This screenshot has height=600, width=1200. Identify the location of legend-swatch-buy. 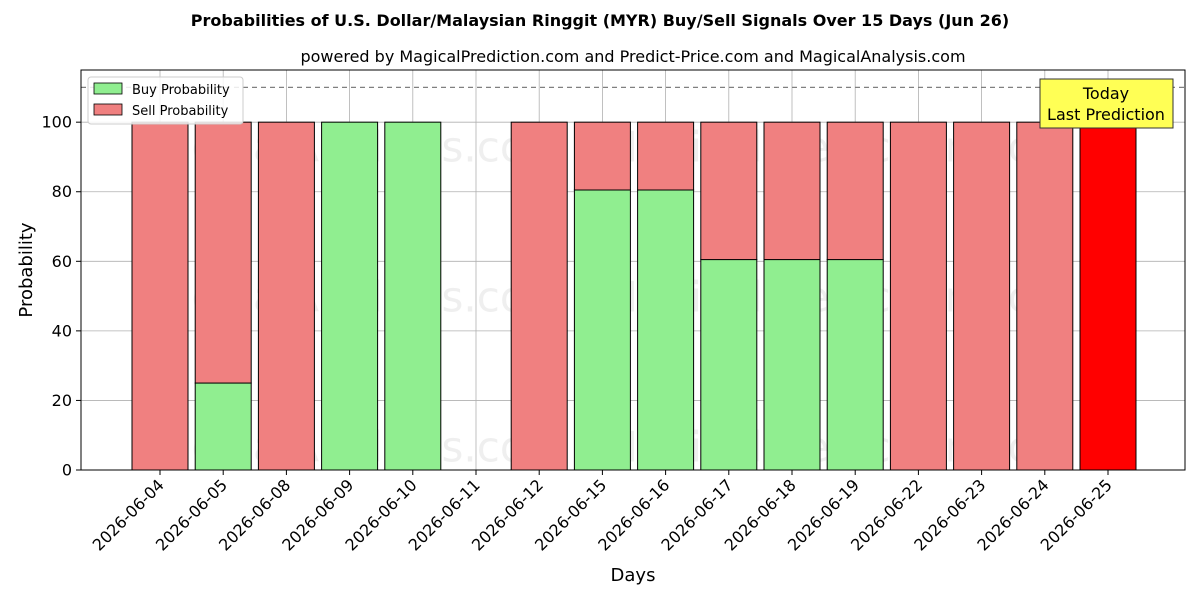
(108, 88).